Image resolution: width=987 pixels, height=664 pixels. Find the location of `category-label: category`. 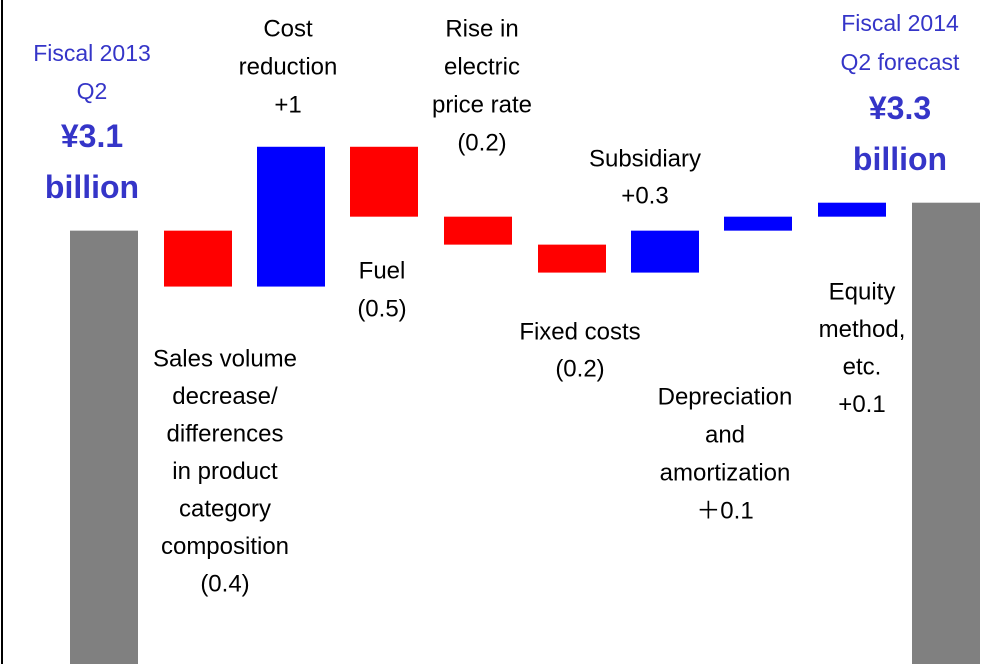

category-label: category is located at coordinates (225, 508).